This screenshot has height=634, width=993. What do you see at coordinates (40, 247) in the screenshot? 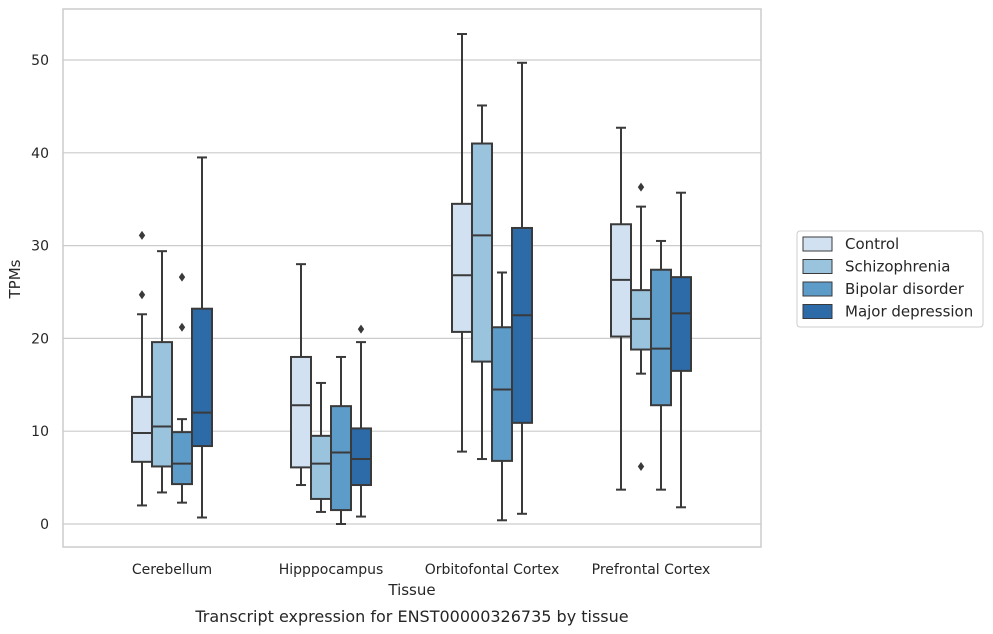
I see `y-tick-label: 30` at bounding box center [40, 247].